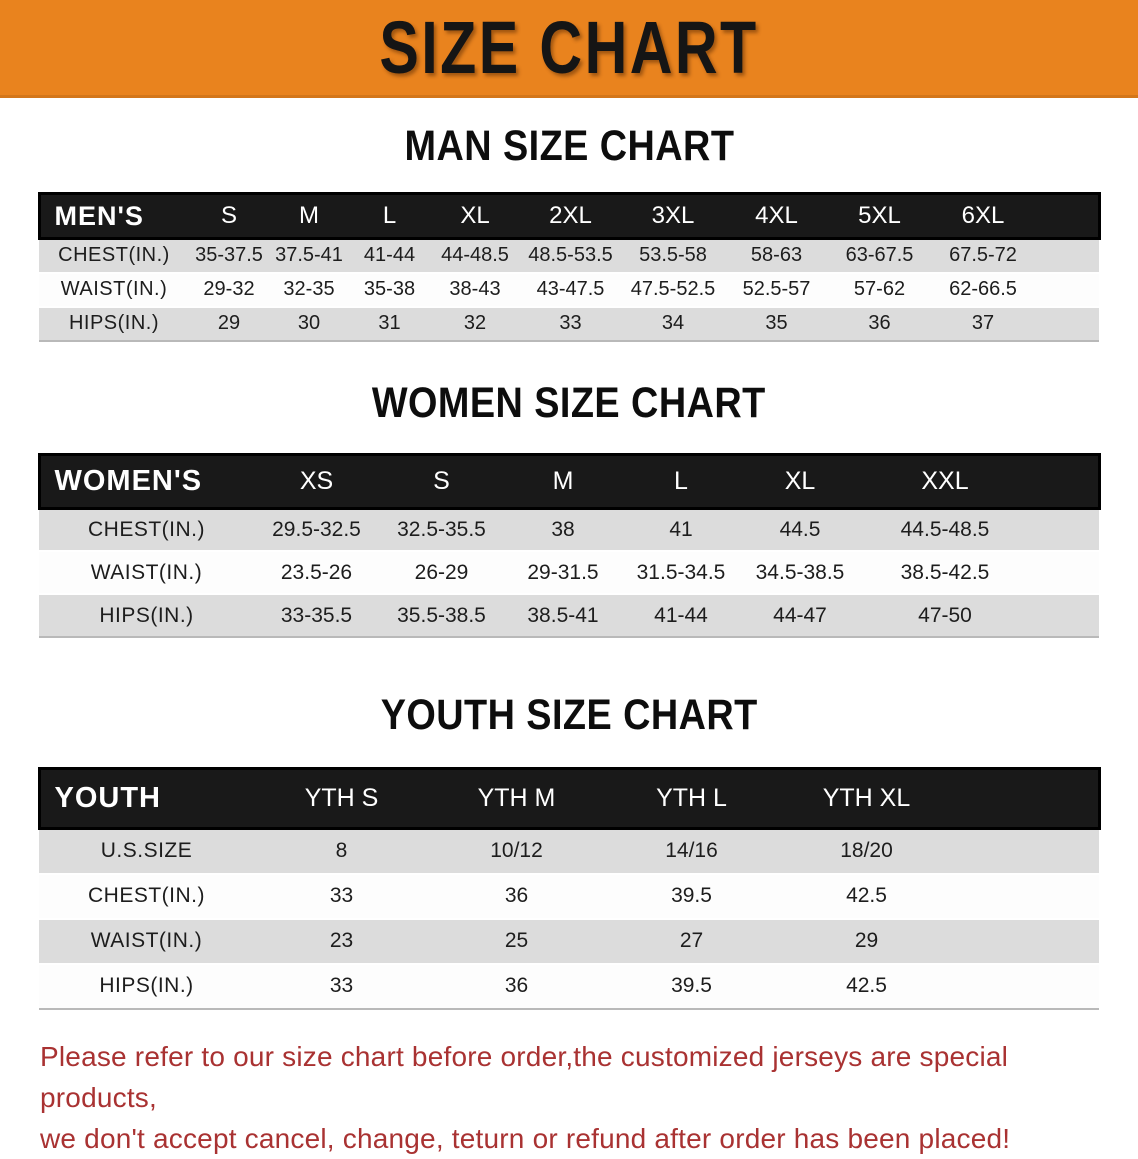 The width and height of the screenshot is (1138, 1159). Describe the element at coordinates (316, 481) in the screenshot. I see `size-column-header: XS` at that location.